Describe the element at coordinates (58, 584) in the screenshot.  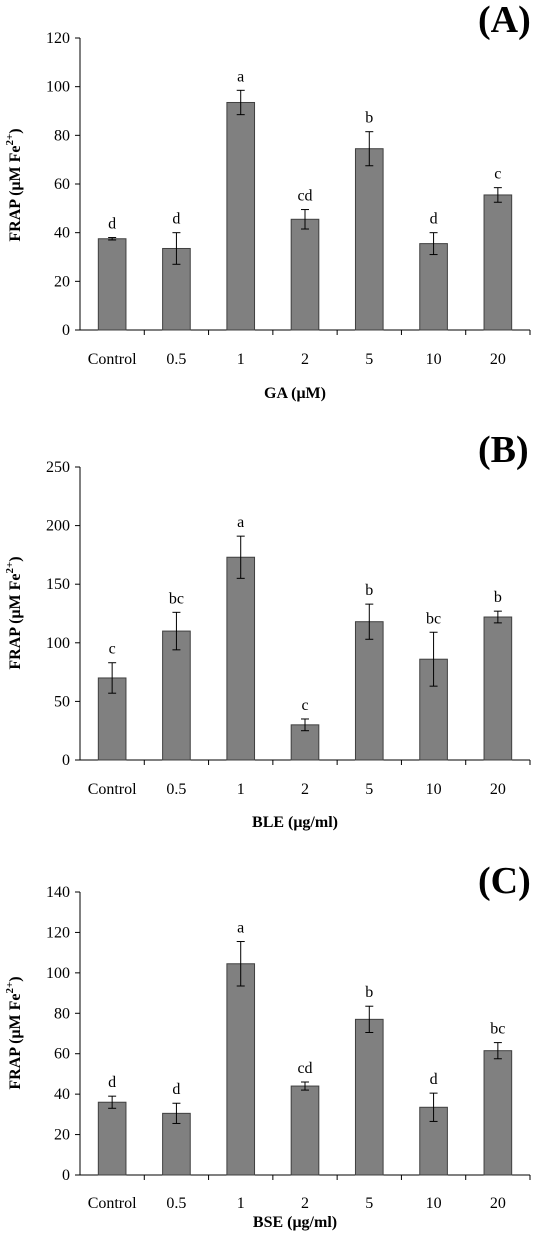
I see `y-tick-label: 150` at that location.